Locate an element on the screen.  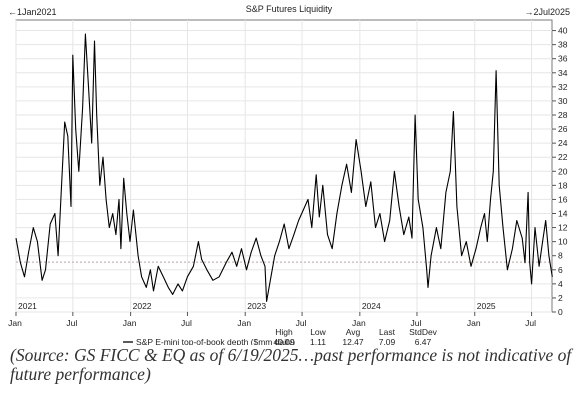
stat-value: 1.11 is located at coordinates (318, 341).